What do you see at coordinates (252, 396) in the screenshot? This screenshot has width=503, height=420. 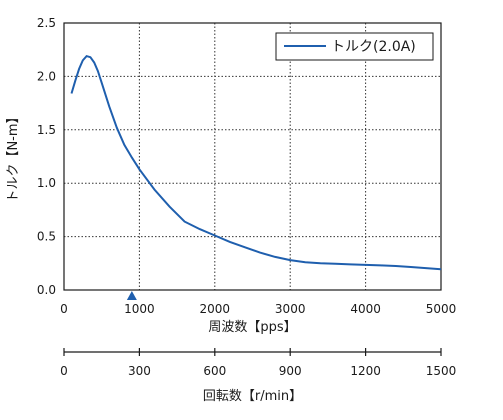 I see `secondary-x-axis-title: 回転数【r/min】` at bounding box center [252, 396].